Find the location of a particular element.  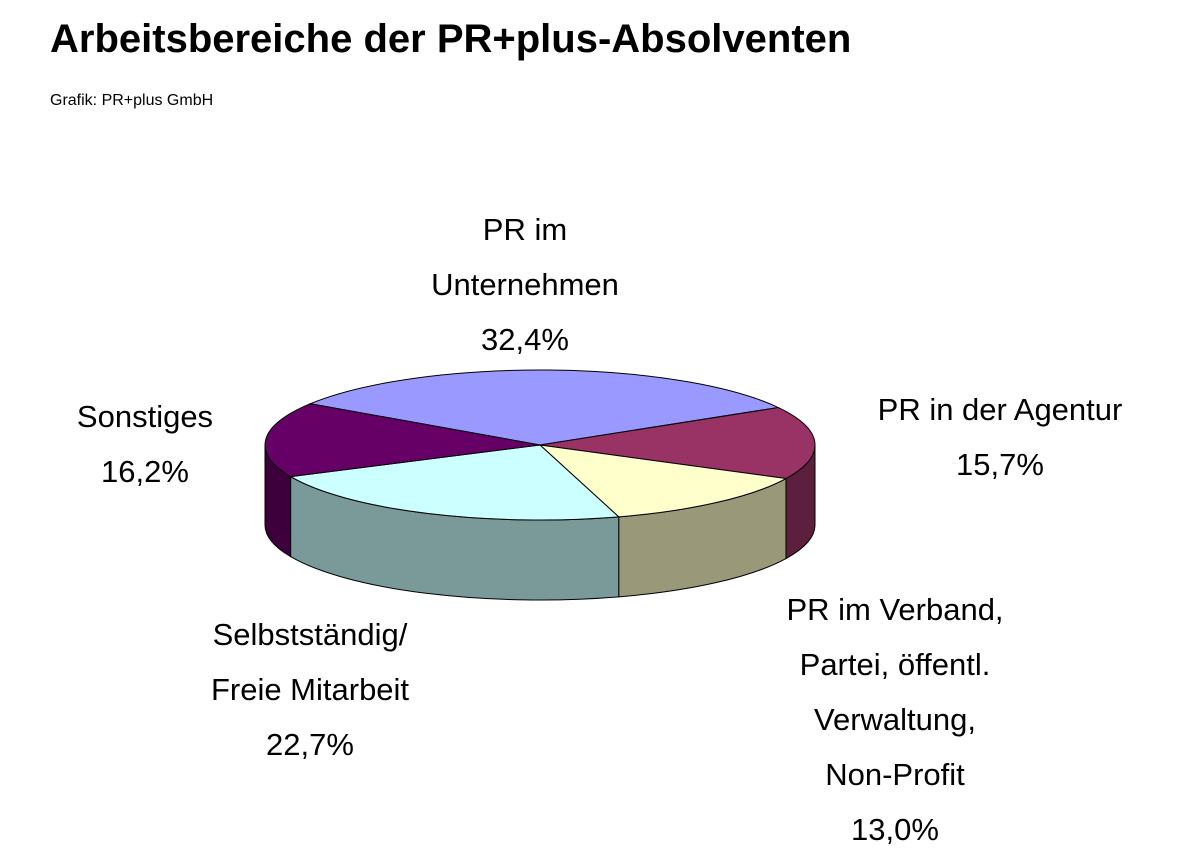

value-label: 15,7% is located at coordinates (1000, 464).